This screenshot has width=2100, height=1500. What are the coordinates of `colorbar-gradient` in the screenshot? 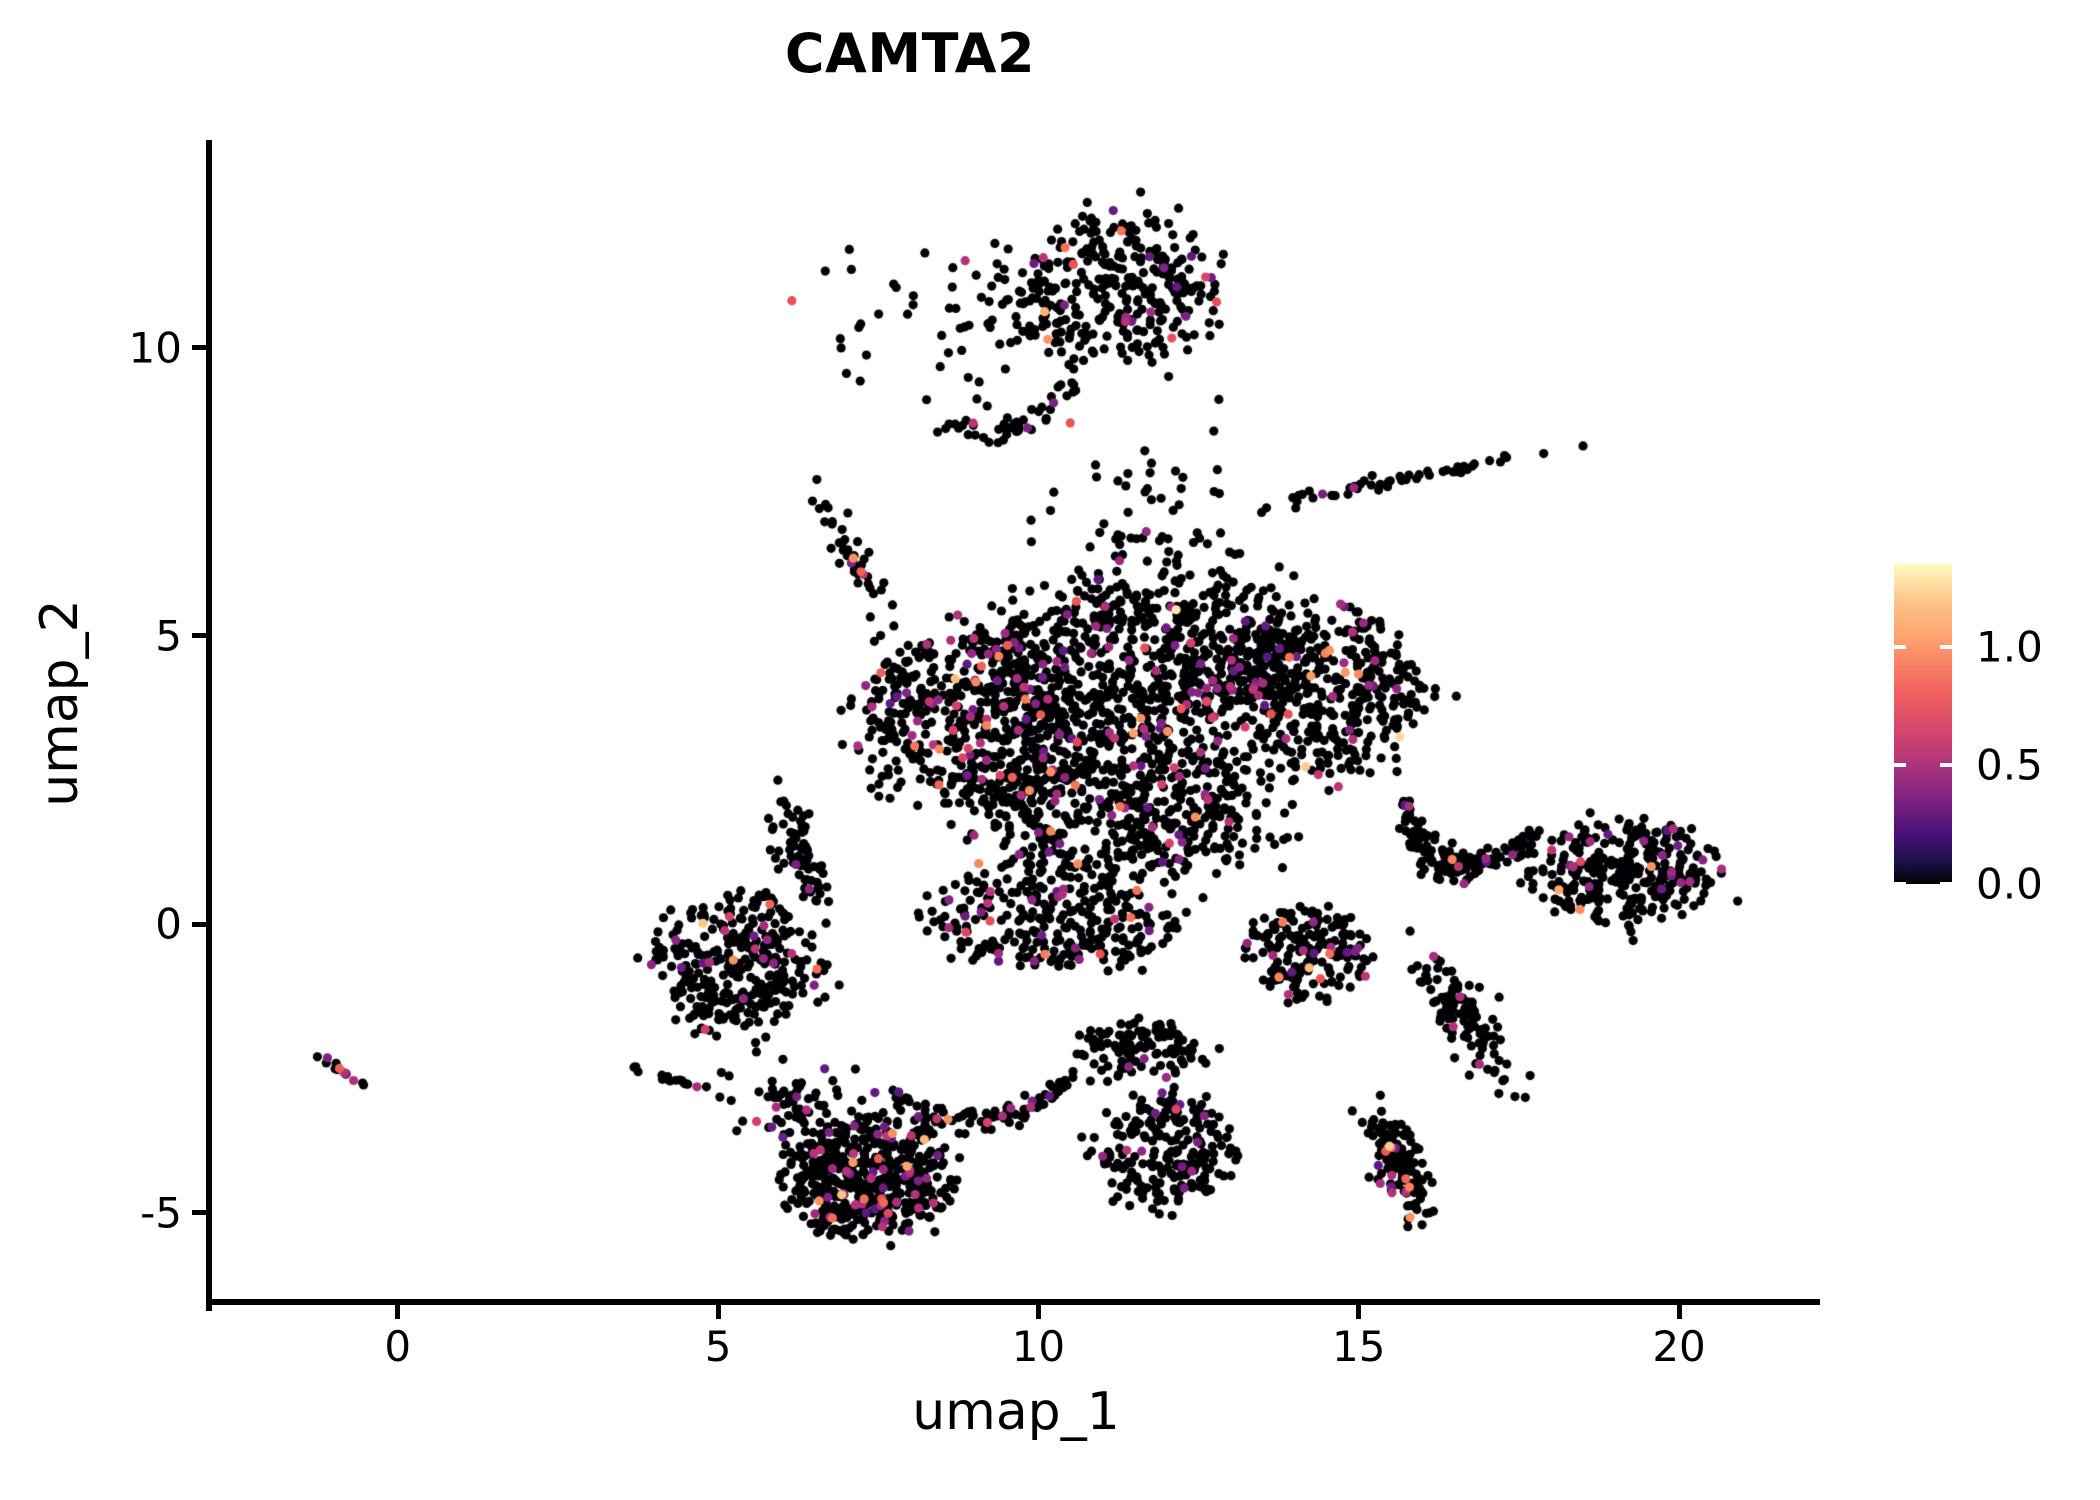 It's located at (1923, 724).